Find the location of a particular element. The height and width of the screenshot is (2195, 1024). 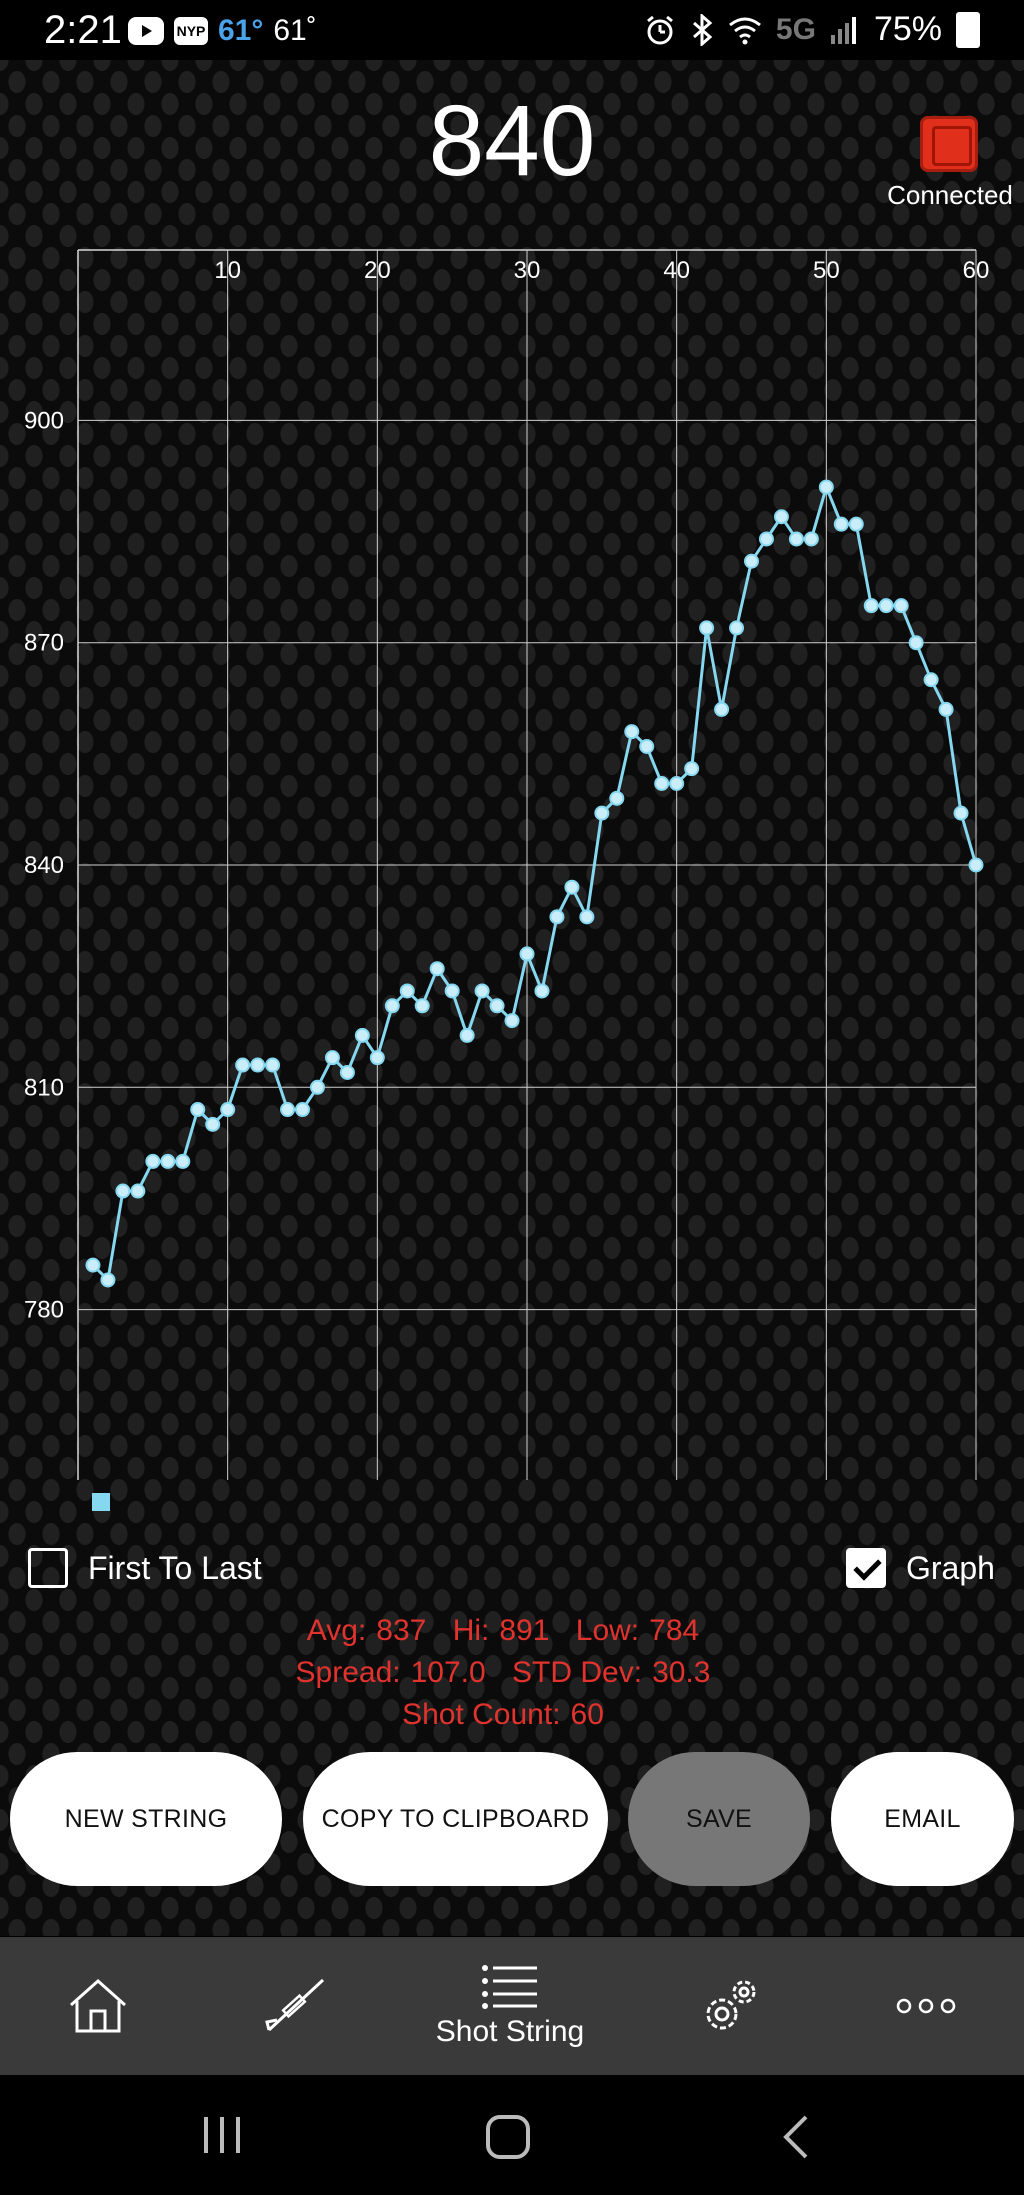

shot-count-label: Shot Count: is located at coordinates (481, 1714).